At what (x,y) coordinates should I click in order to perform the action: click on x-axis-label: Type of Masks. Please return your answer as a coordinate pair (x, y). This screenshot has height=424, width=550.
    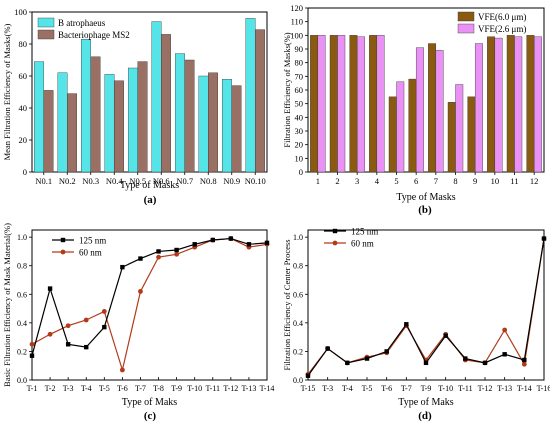
    Looking at the image, I should click on (425, 197).